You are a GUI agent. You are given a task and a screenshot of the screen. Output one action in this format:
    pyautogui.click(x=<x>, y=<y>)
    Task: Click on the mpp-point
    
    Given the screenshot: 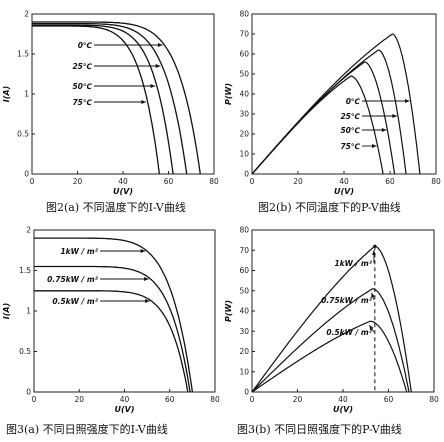 What is the action you would take?
    pyautogui.click(x=375, y=246)
    